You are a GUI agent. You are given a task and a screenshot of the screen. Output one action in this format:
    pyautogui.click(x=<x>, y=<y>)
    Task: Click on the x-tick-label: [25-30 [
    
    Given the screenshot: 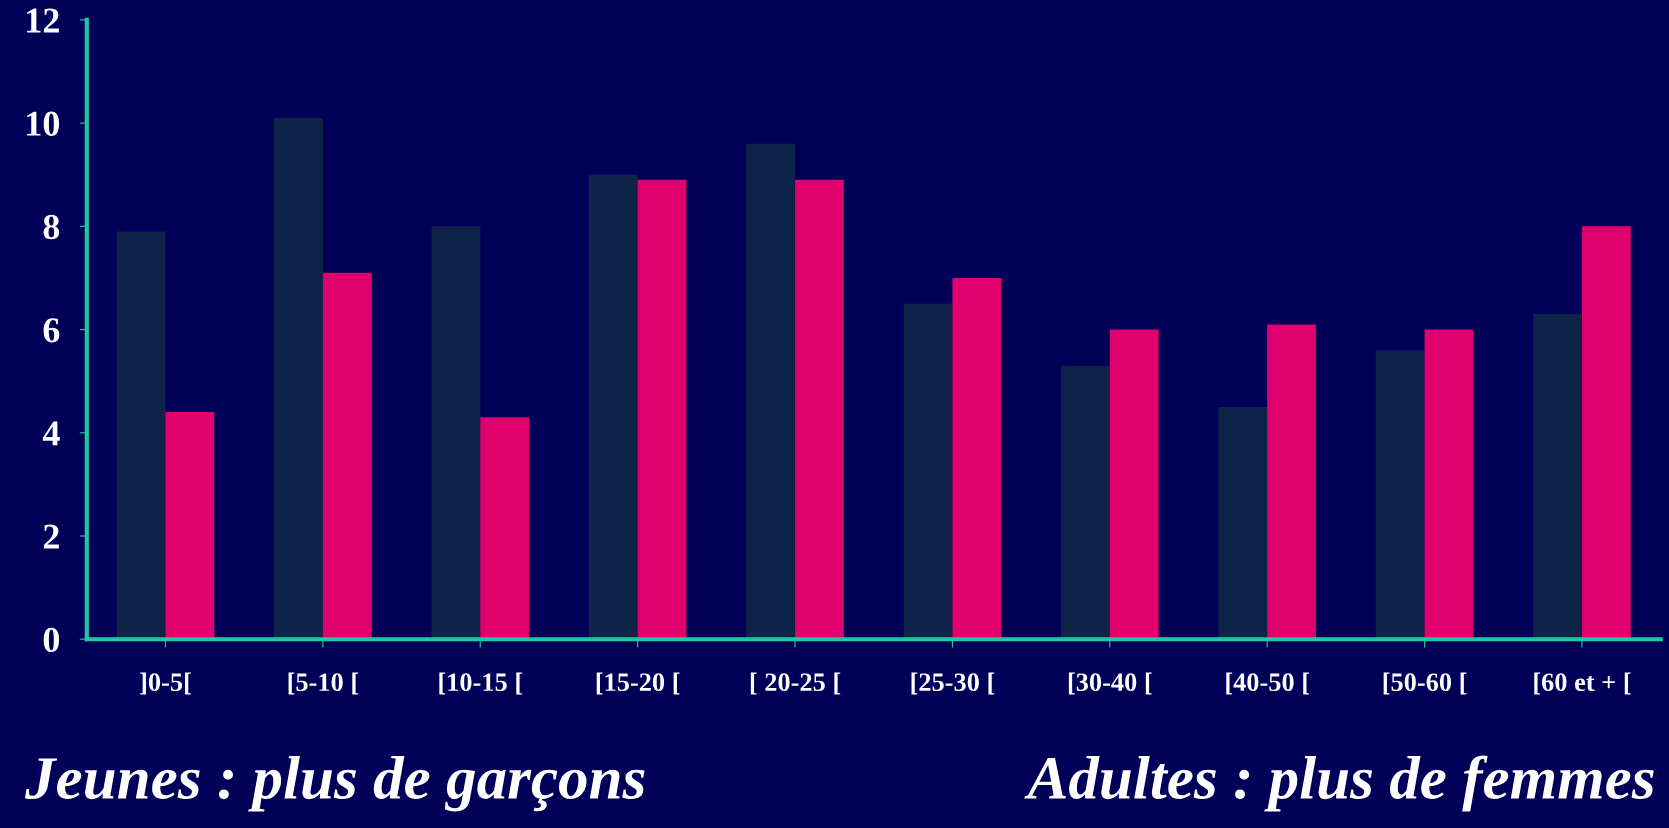 What is the action you would take?
    pyautogui.click(x=953, y=683)
    